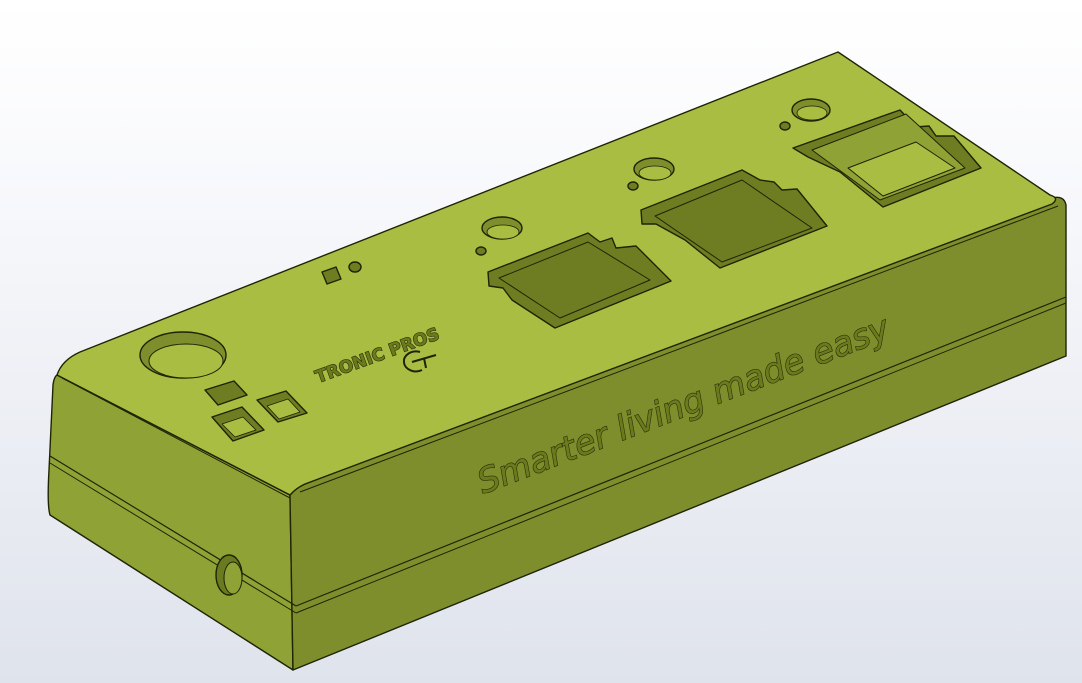 The width and height of the screenshot is (1082, 683). Describe the element at coordinates (901, 169) in the screenshot. I see `port-3-inner-floor` at that location.